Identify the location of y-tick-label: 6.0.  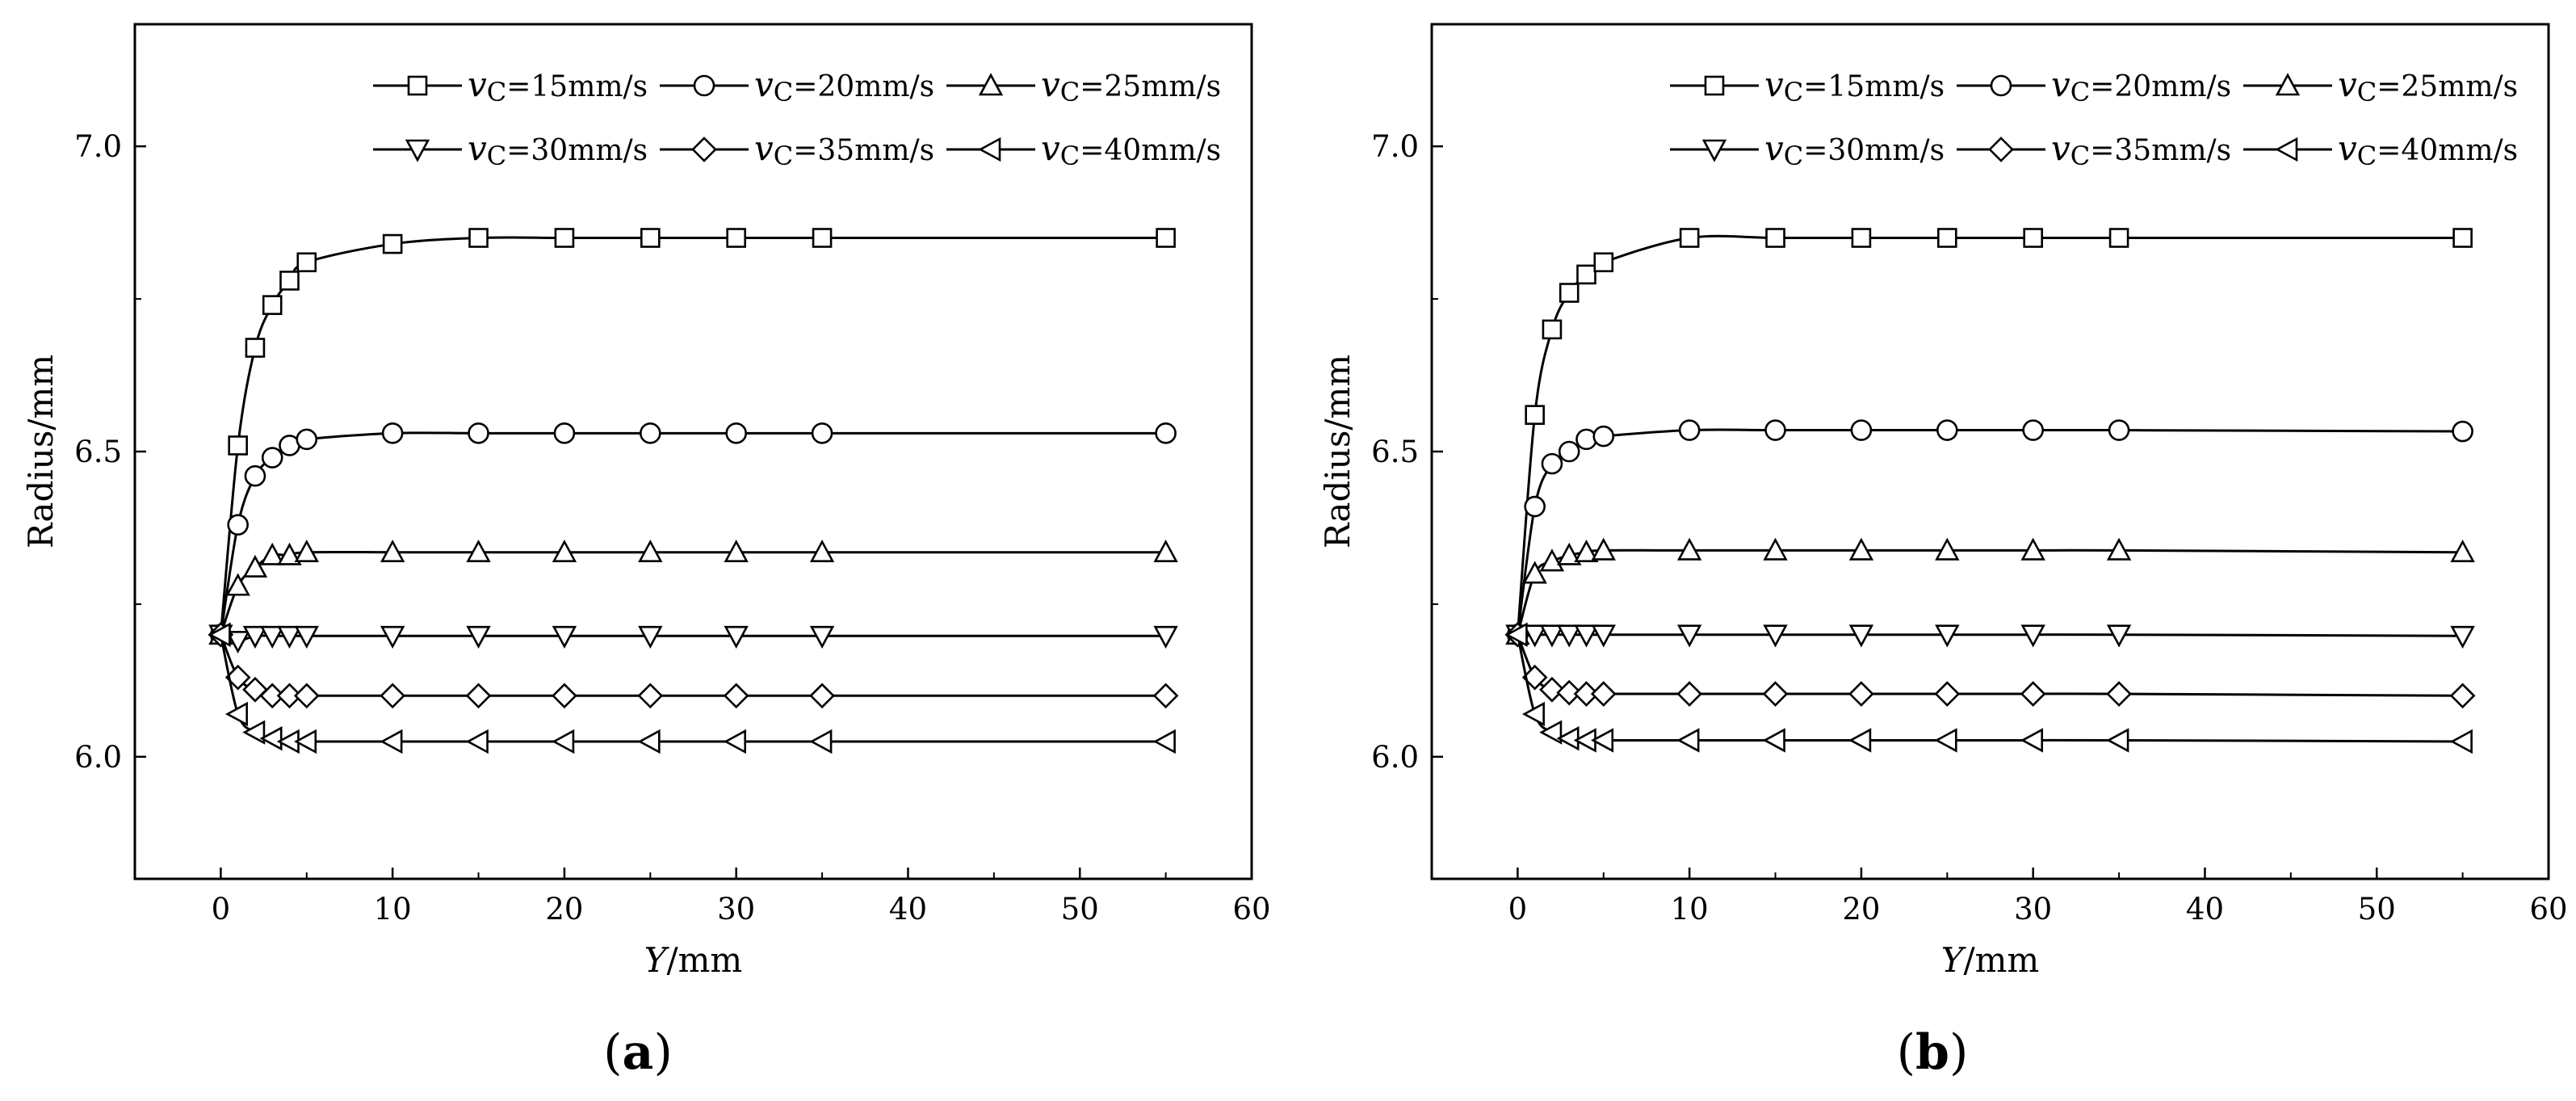
(1395, 757).